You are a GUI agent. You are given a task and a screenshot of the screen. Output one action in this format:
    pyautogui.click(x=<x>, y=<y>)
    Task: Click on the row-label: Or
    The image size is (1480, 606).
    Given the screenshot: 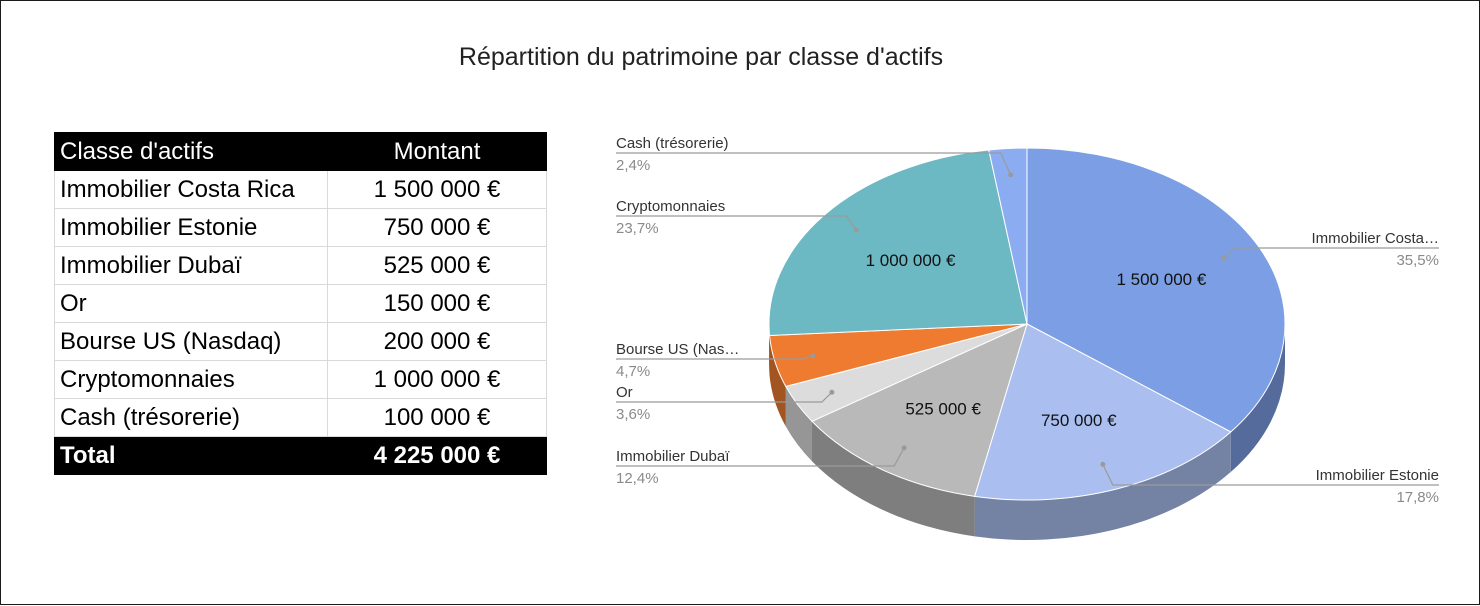 What is the action you would take?
    pyautogui.click(x=191, y=303)
    